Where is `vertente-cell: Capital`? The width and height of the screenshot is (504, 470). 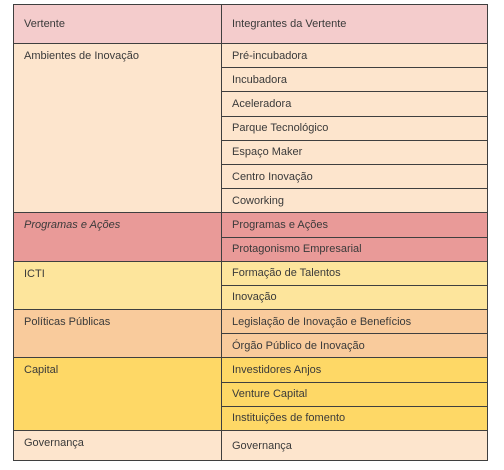 vertente-cell: Capital is located at coordinates (117, 394).